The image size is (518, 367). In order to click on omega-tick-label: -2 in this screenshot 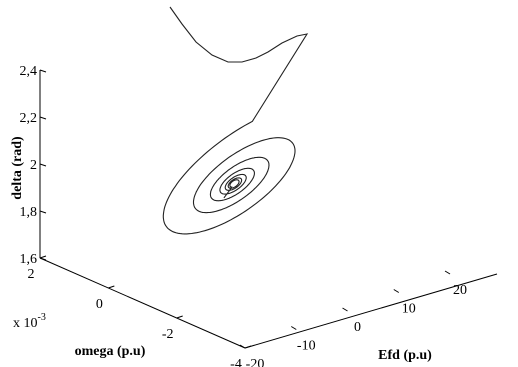, I will do `click(168, 334)`.